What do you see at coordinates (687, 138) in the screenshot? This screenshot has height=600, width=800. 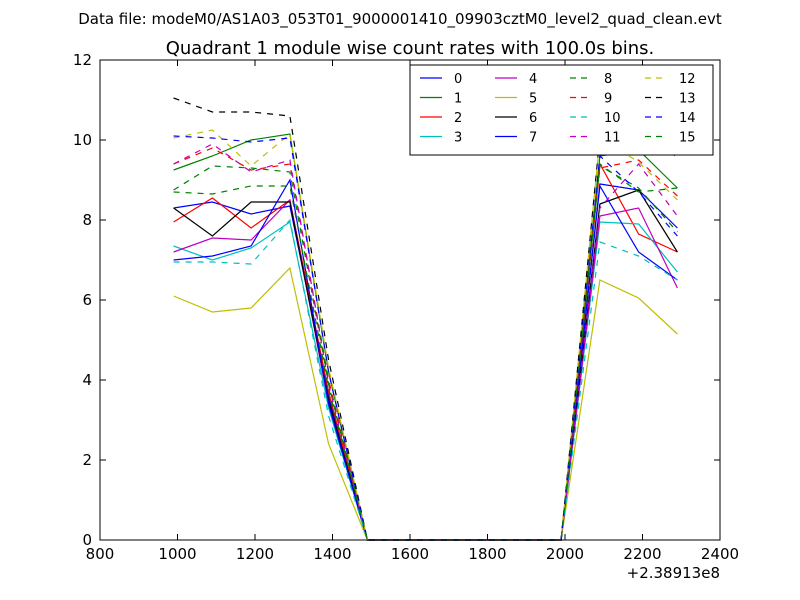 I see `legend-label-15: 15` at bounding box center [687, 138].